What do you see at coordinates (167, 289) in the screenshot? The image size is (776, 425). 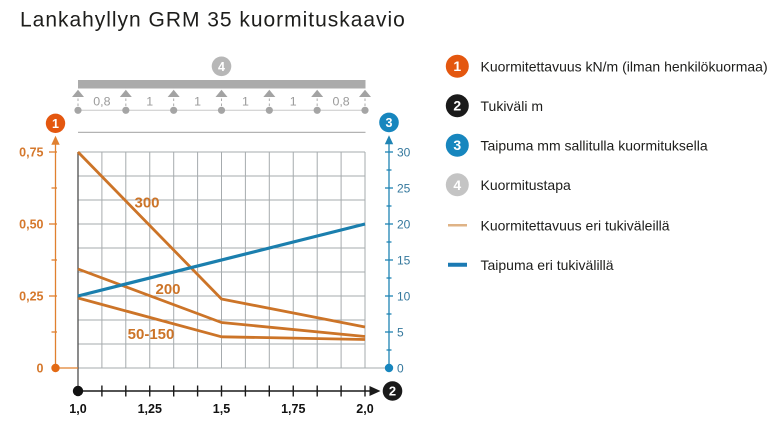 I see `svg-text: 200` at bounding box center [167, 289].